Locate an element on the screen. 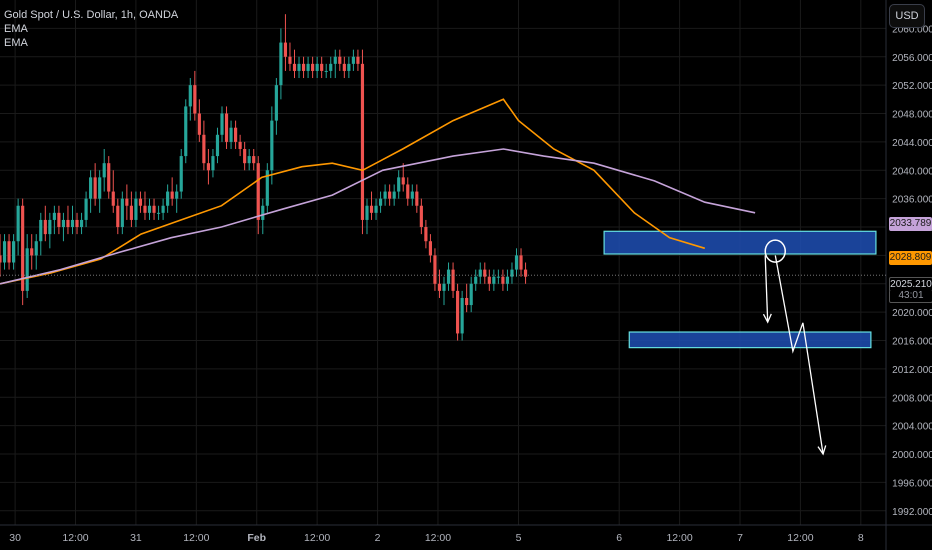 The image size is (932, 550). price-tick-label: 2020.000 is located at coordinates (912, 313).